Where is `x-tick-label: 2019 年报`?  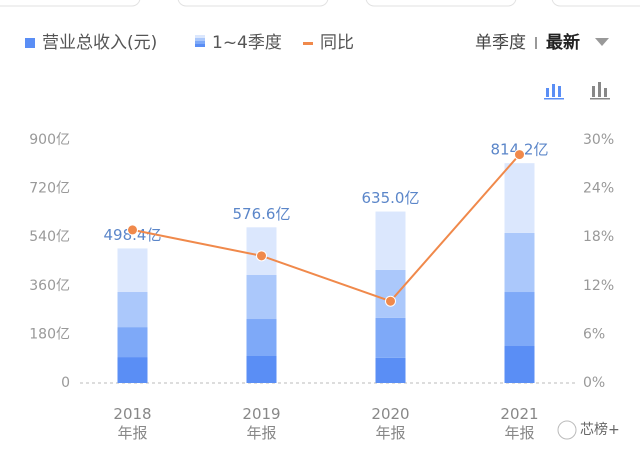
x-tick-label: 2019 年报 is located at coordinates (261, 423).